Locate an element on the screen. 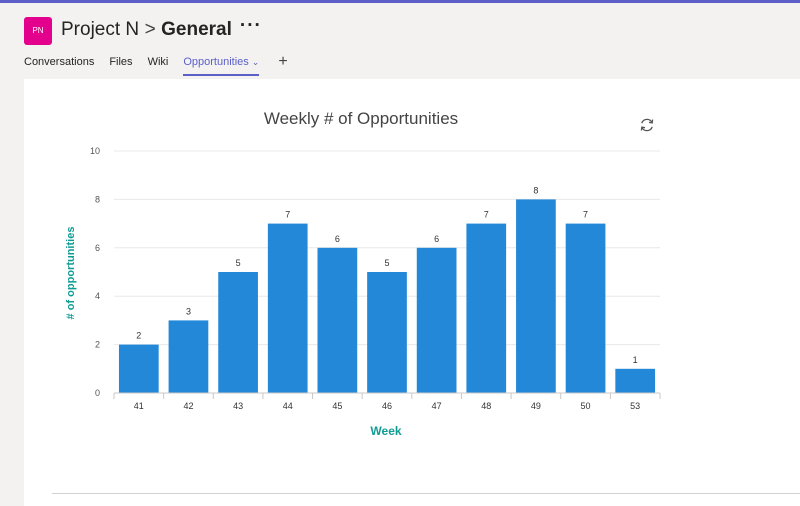  x-tick-label: 41 is located at coordinates (139, 406).